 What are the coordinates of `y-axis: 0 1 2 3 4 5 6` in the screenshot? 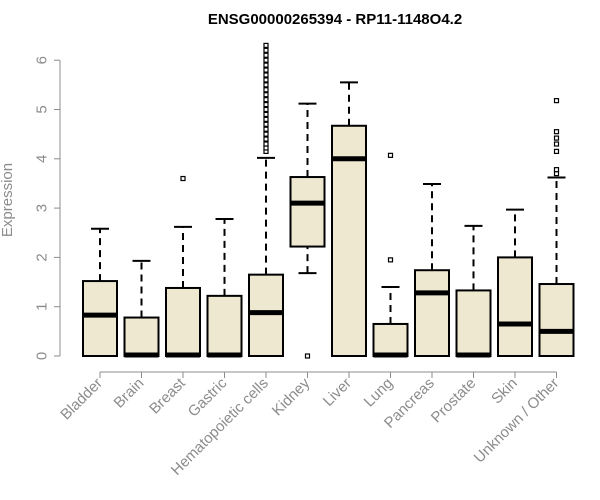 It's located at (47, 208).